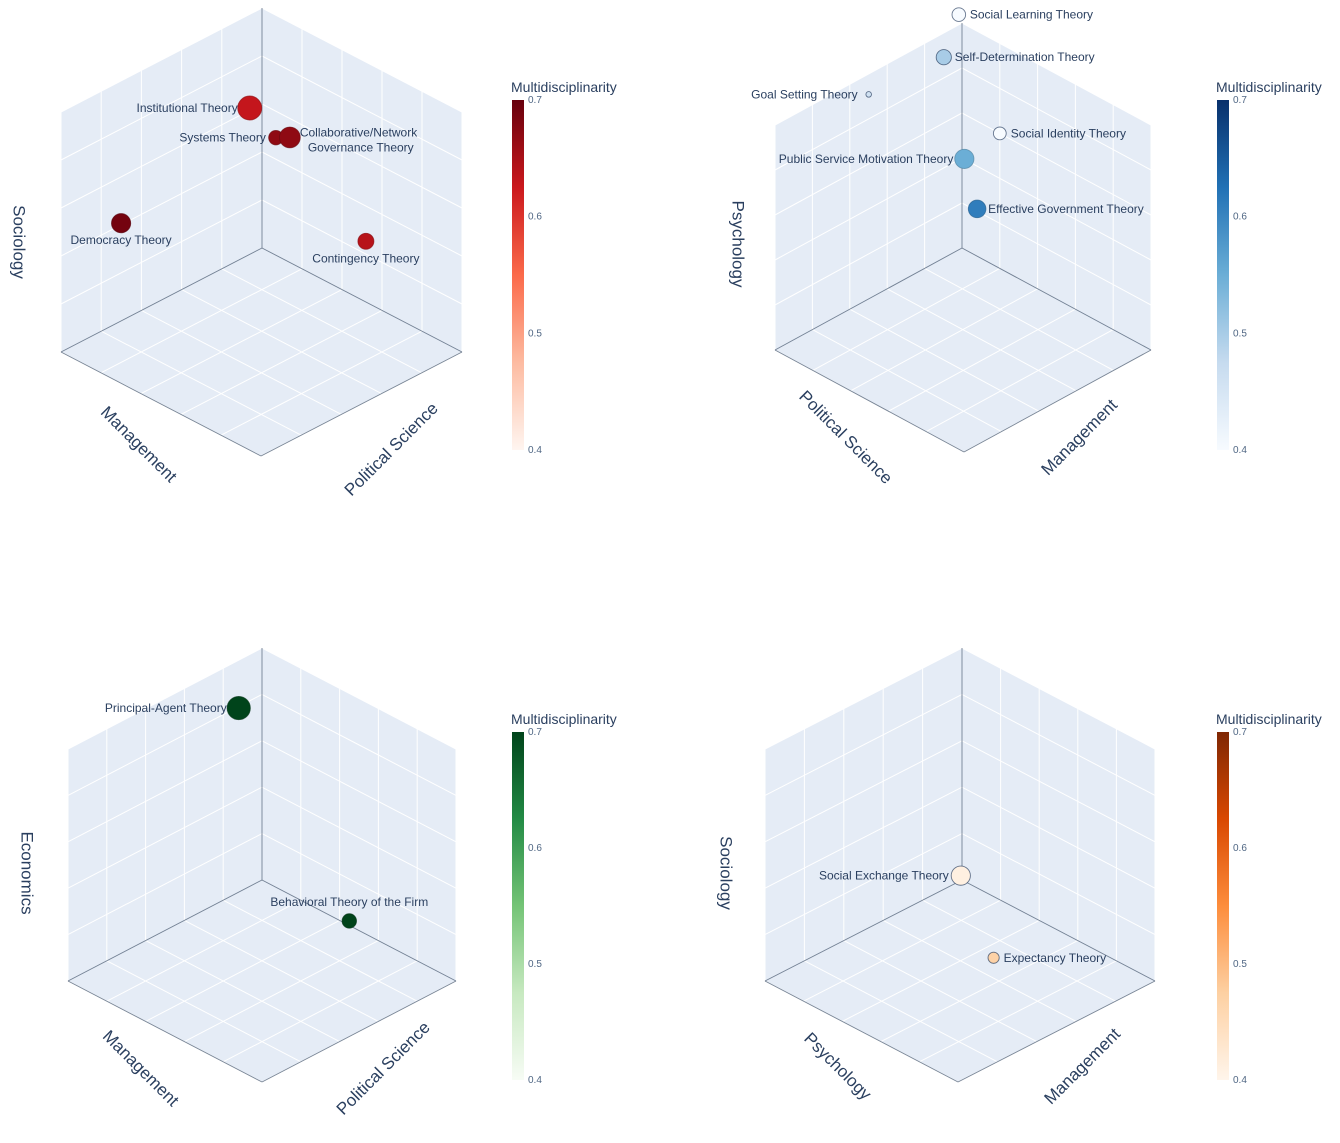  Describe the element at coordinates (868, 94) in the screenshot. I see `point-goal-setting-theory` at that location.